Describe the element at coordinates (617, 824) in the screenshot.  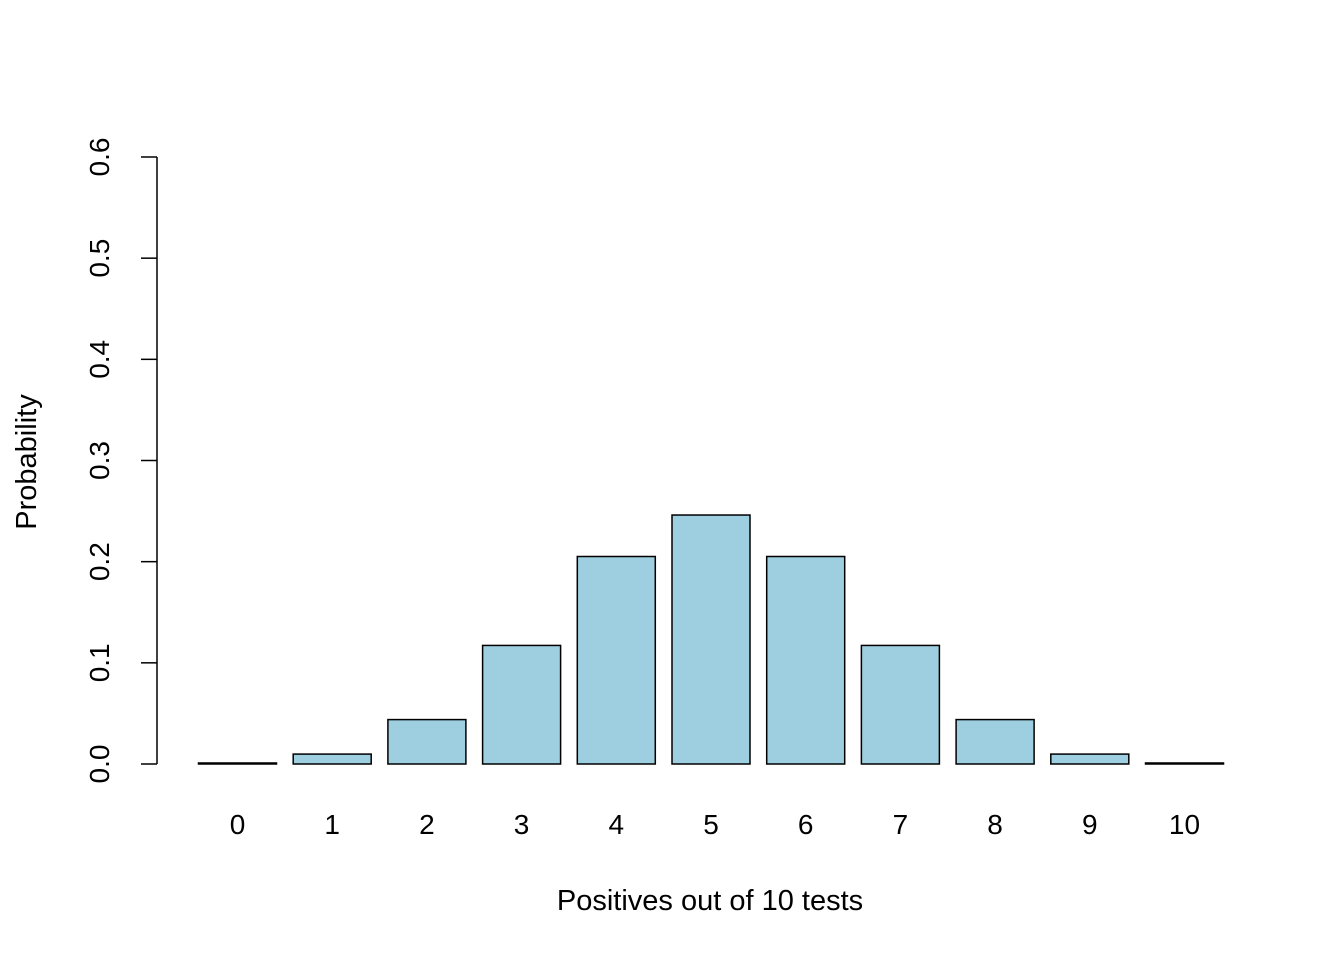
I see `x-tick-label: 4` at that location.